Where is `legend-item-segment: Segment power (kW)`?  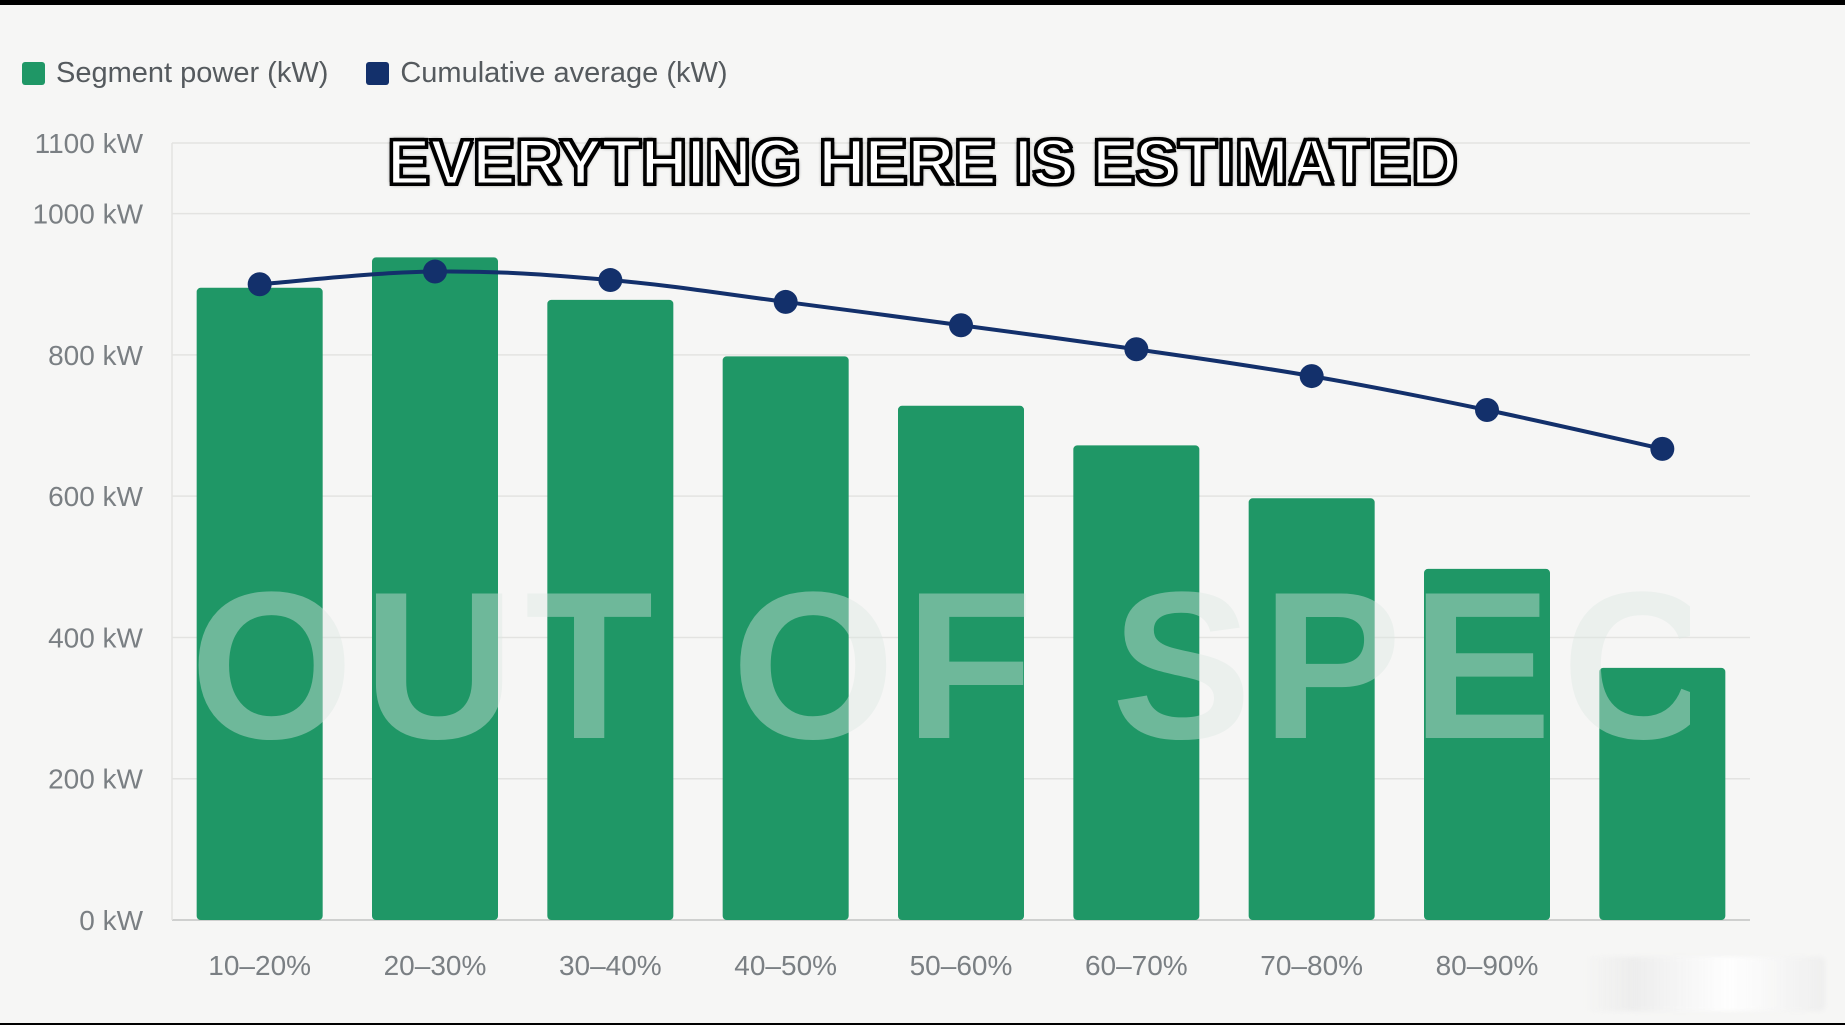
legend-item-segment: Segment power (kW) is located at coordinates (175, 73).